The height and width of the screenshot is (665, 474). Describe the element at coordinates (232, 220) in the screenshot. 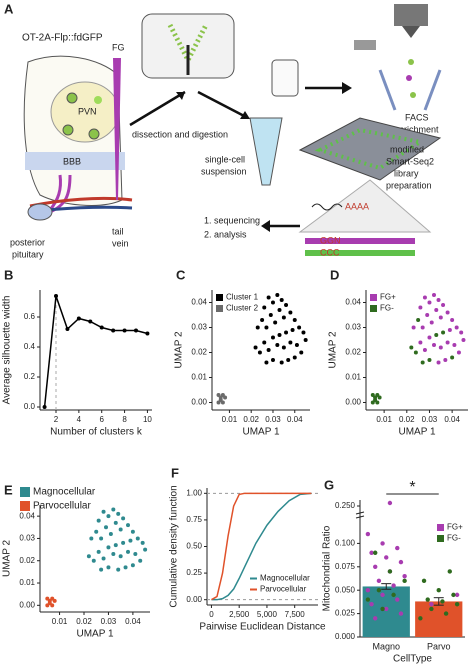

I see `step-label: 1. sequencing` at that location.